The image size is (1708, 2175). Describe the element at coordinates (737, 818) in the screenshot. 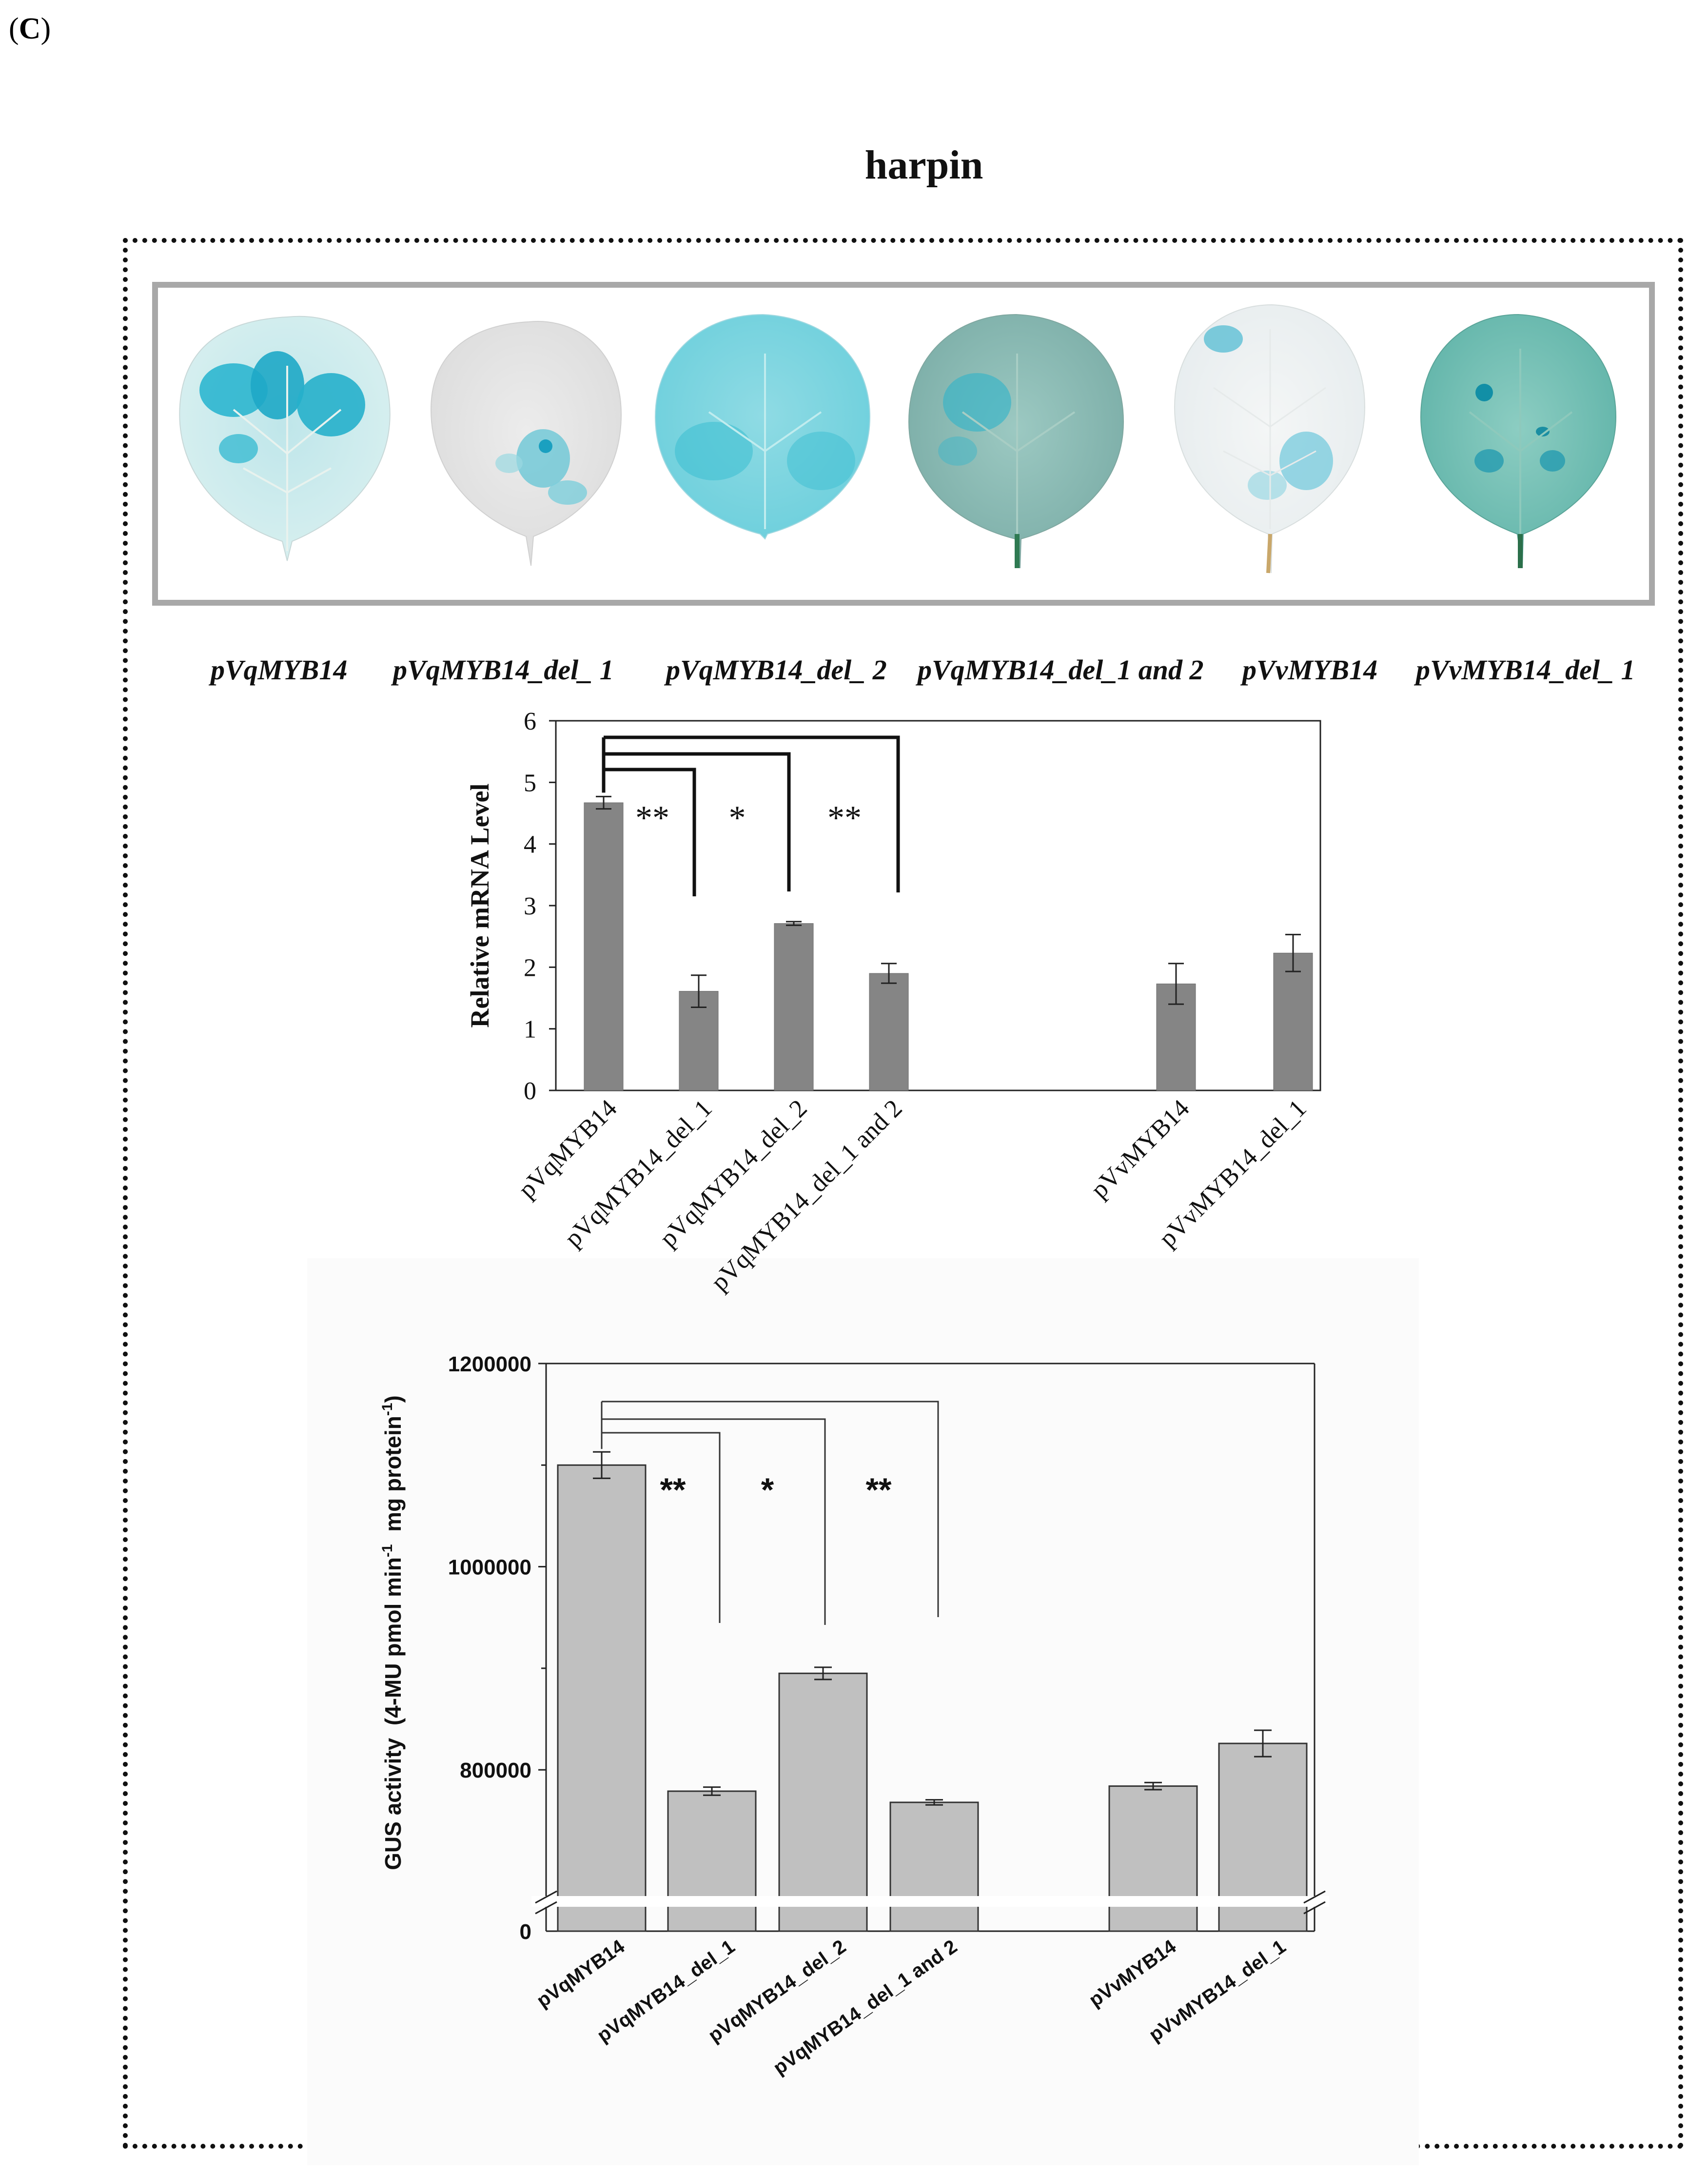

I see `mrna-sig-label: *` at that location.